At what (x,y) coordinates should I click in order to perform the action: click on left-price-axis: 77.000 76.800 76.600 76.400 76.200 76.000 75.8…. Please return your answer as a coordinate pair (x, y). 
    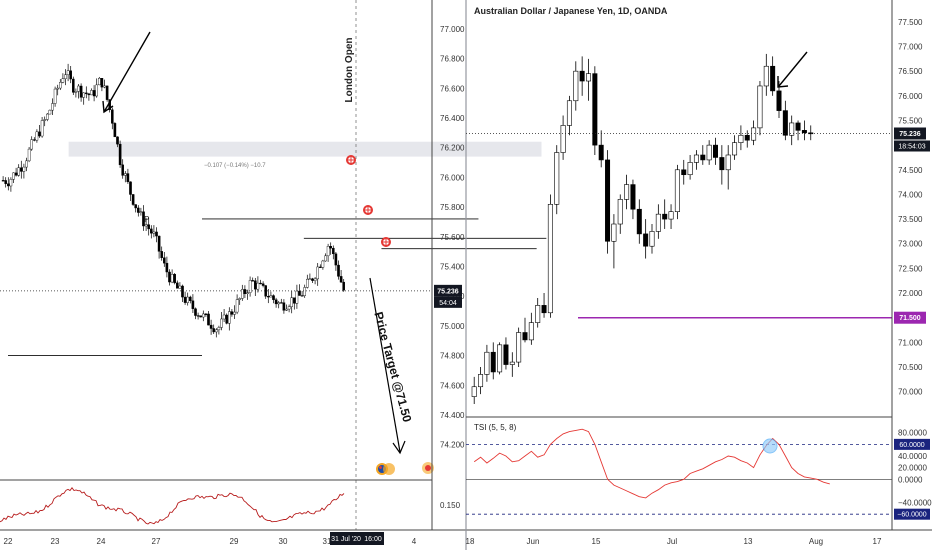
    Looking at the image, I should click on (448, 265).